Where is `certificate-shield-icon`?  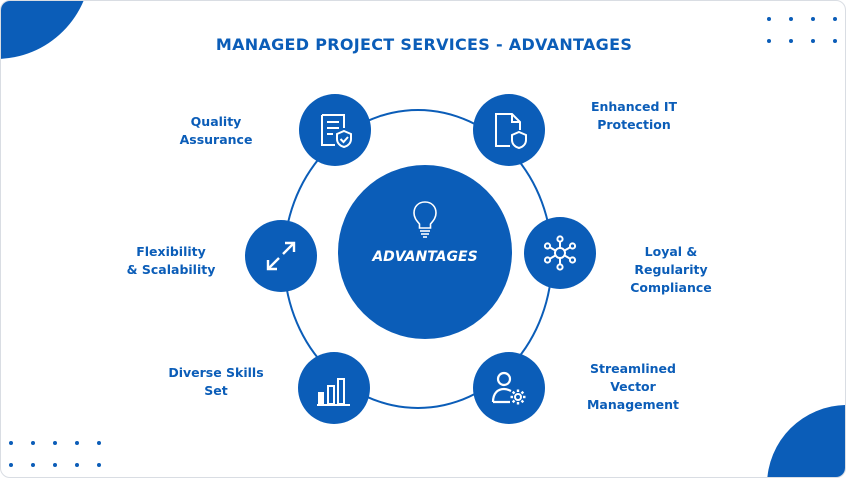 certificate-shield-icon is located at coordinates (336, 131).